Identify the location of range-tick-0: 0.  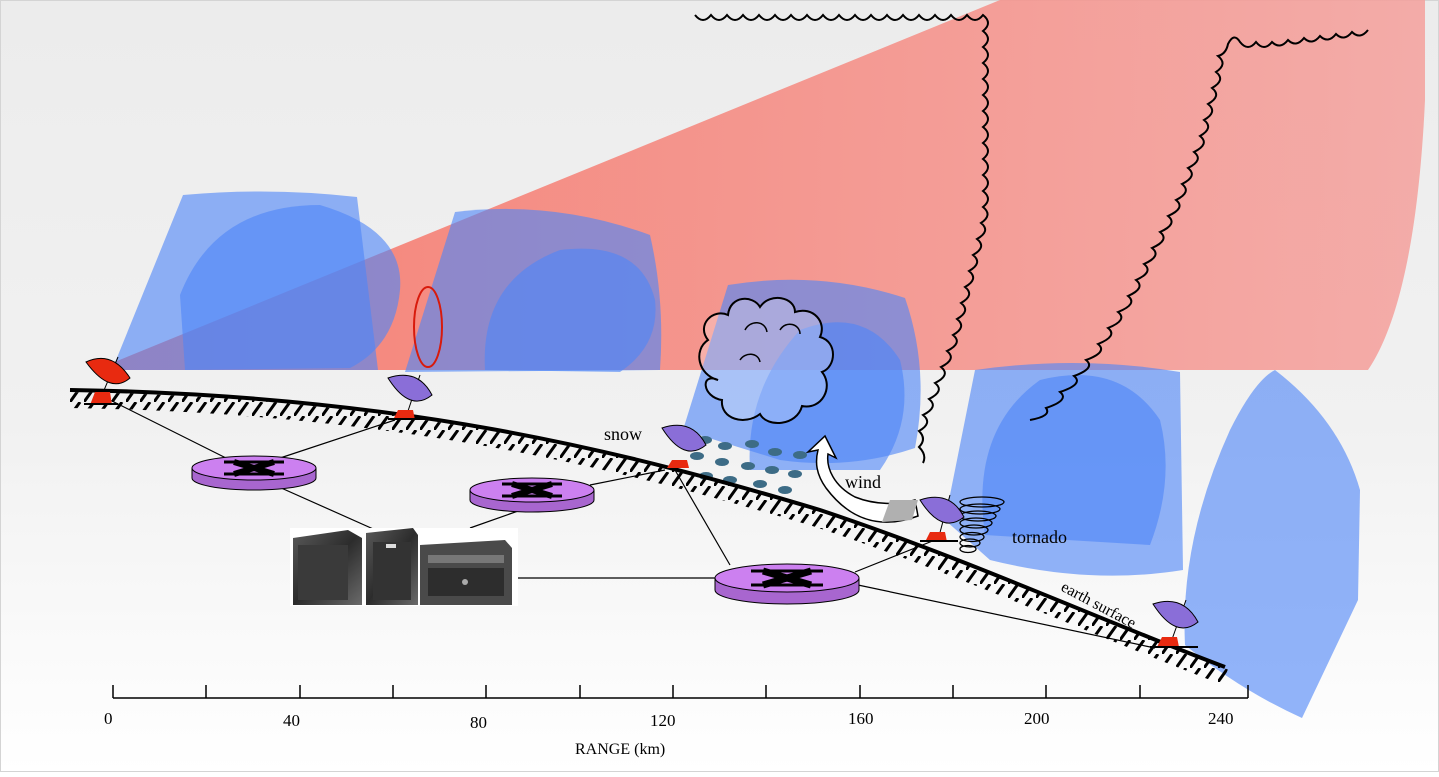
(108, 718).